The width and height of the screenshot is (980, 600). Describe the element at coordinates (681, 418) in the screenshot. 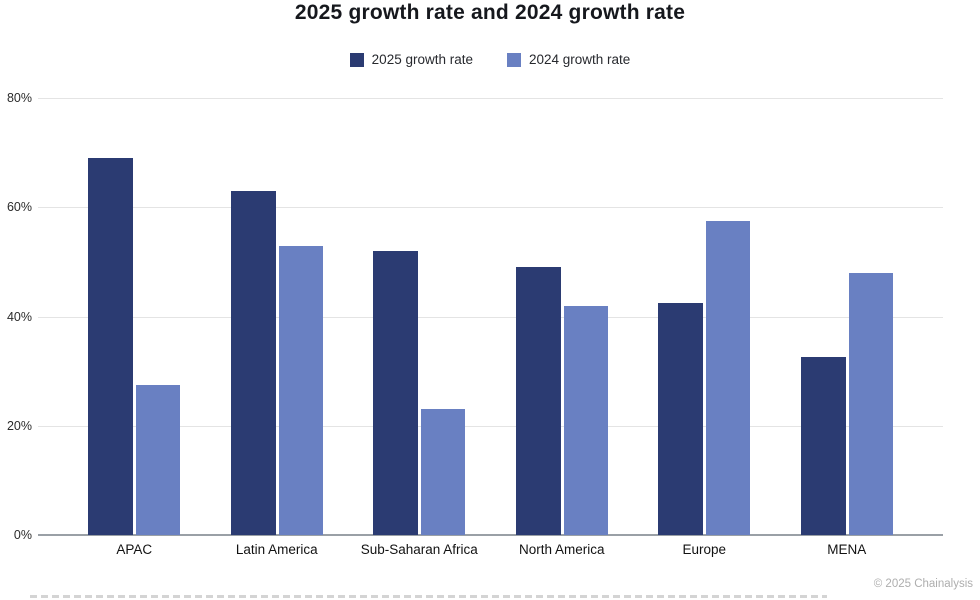

I see `bar-2025-europe` at that location.